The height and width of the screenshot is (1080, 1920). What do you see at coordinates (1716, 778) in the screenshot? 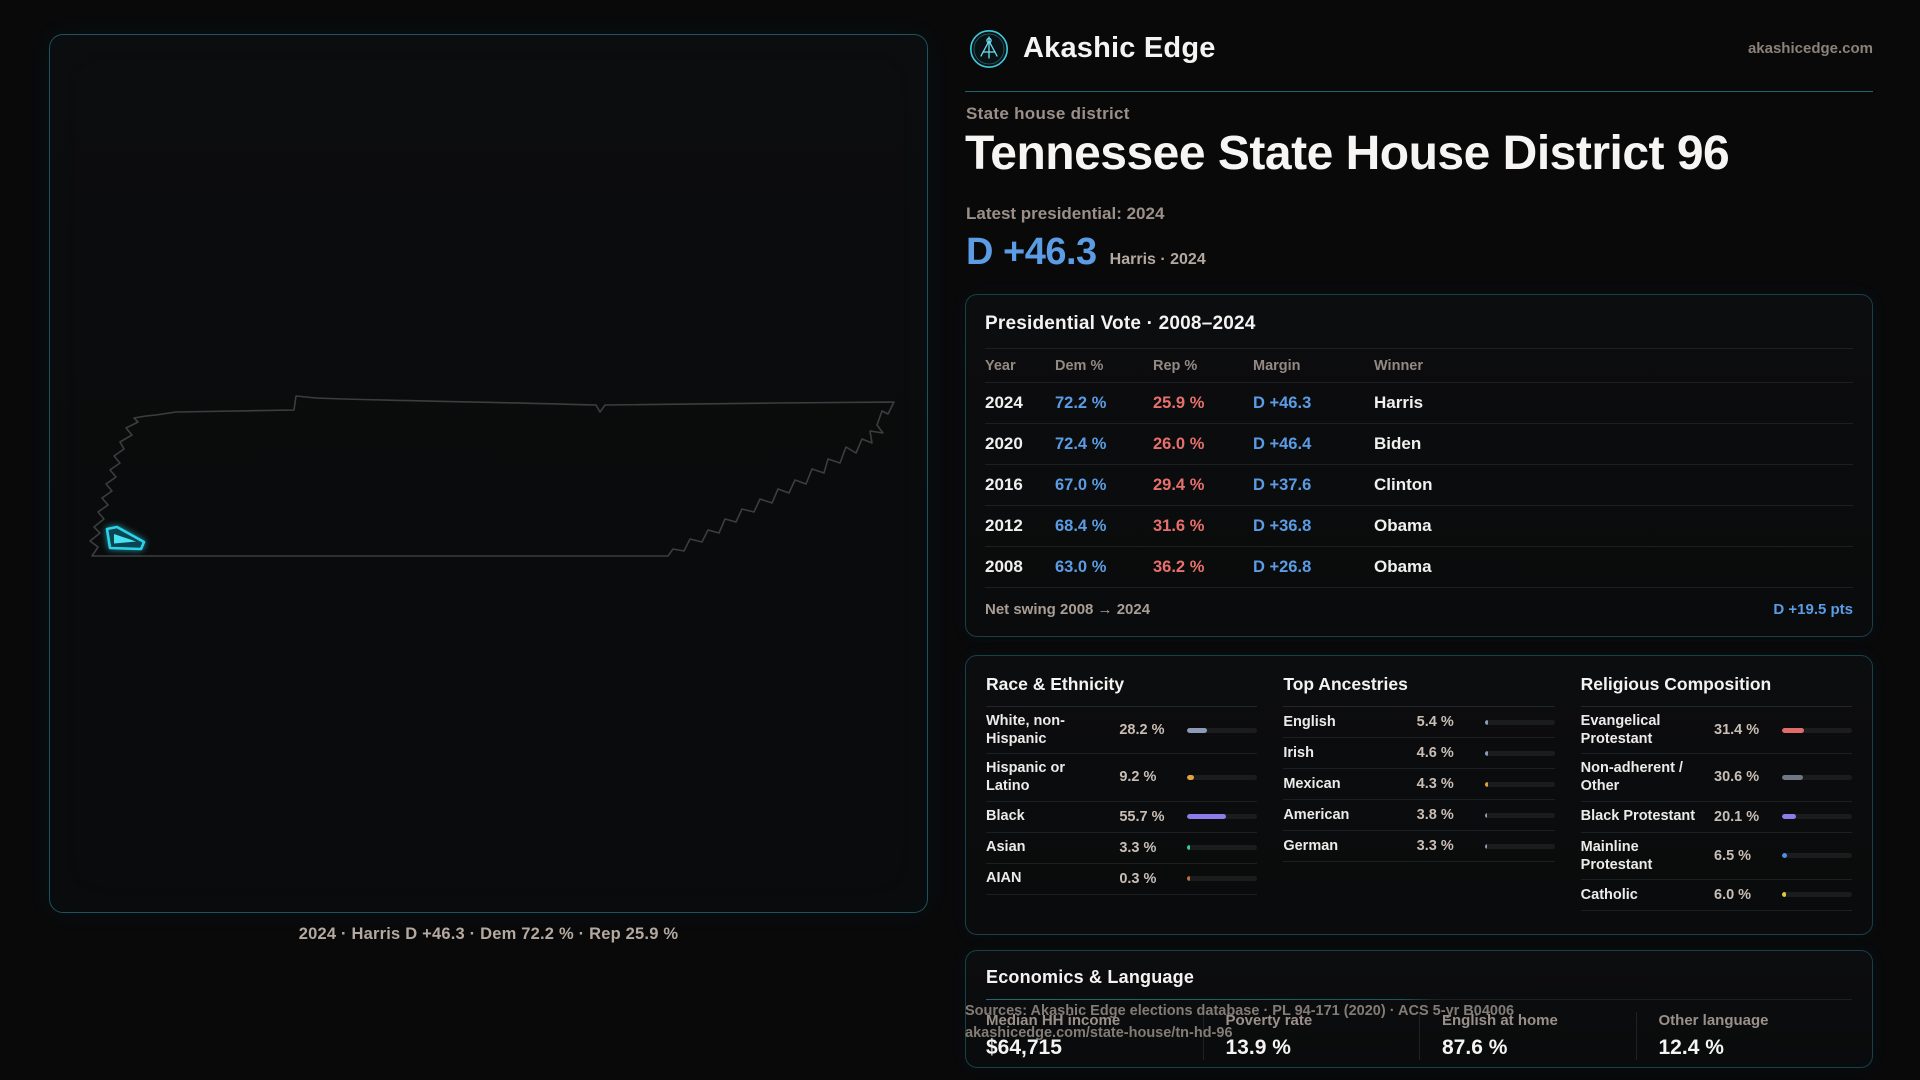
I see `list-item: Non-adherent / Other 30.6 %` at bounding box center [1716, 778].